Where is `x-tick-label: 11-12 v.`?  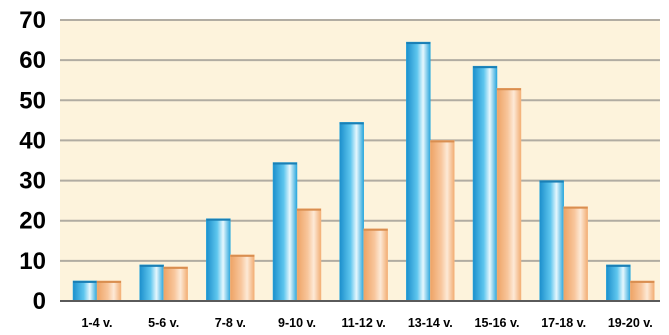 x-tick-label: 11-12 v. is located at coordinates (364, 323).